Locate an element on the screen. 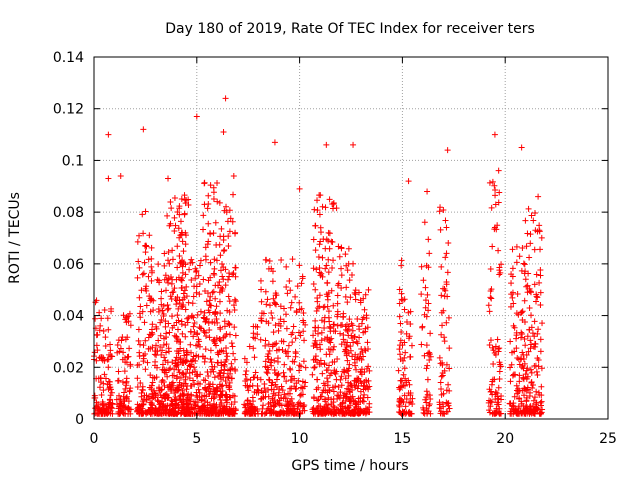  x-tick-label: 15 is located at coordinates (402, 439).